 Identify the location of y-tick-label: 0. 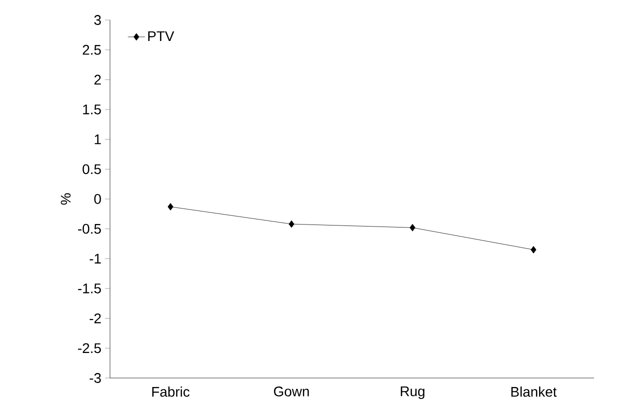
(97, 199).